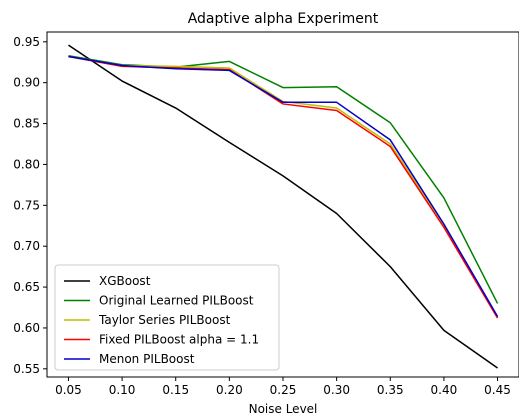  I want to click on x-axis-title: Noise Level, so click(283, 409).